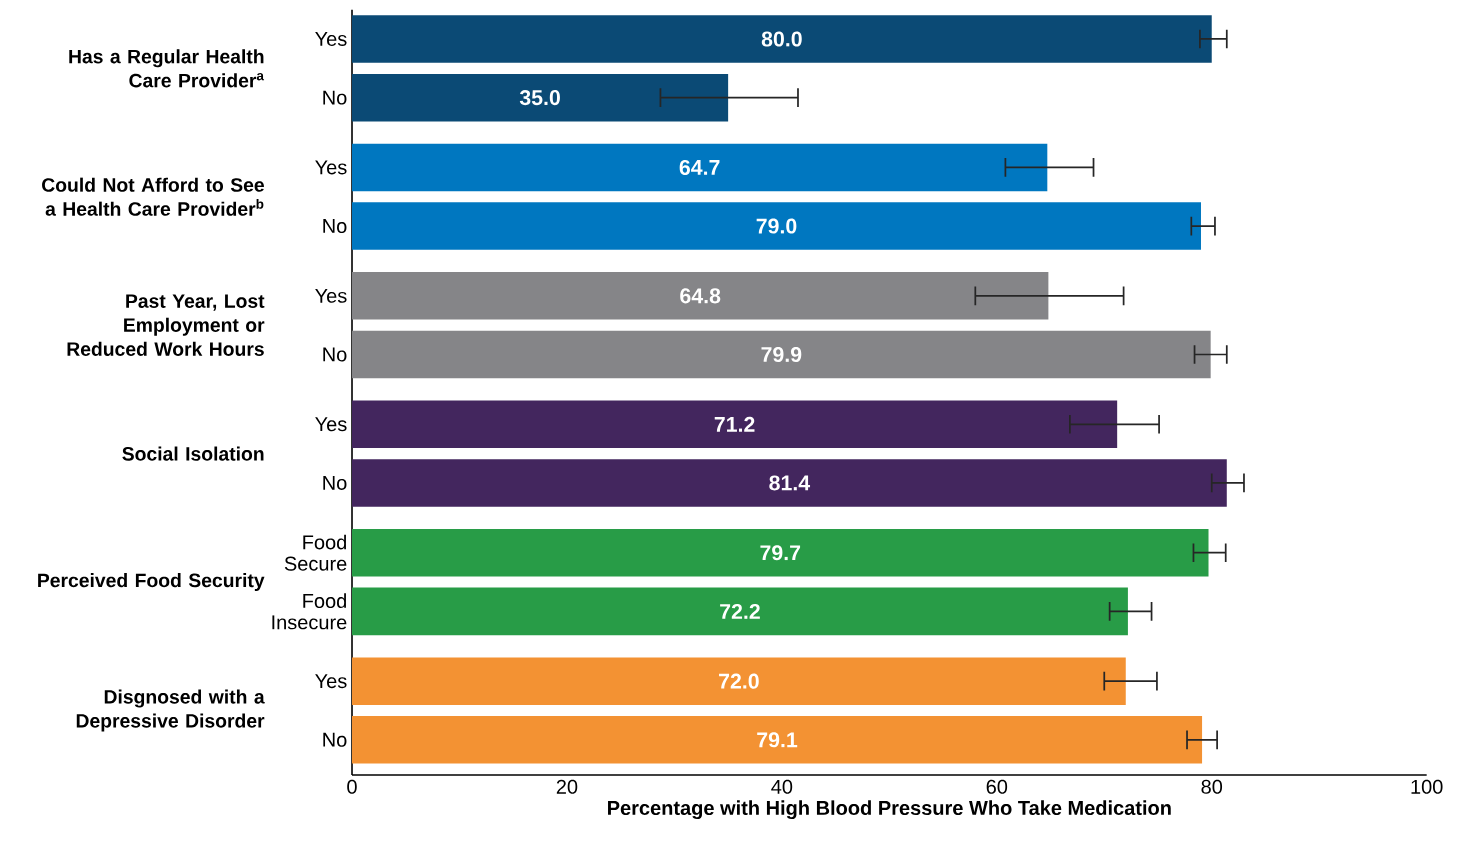 This screenshot has width=1464, height=841. What do you see at coordinates (776, 226) in the screenshot?
I see `data-label: 79.0` at bounding box center [776, 226].